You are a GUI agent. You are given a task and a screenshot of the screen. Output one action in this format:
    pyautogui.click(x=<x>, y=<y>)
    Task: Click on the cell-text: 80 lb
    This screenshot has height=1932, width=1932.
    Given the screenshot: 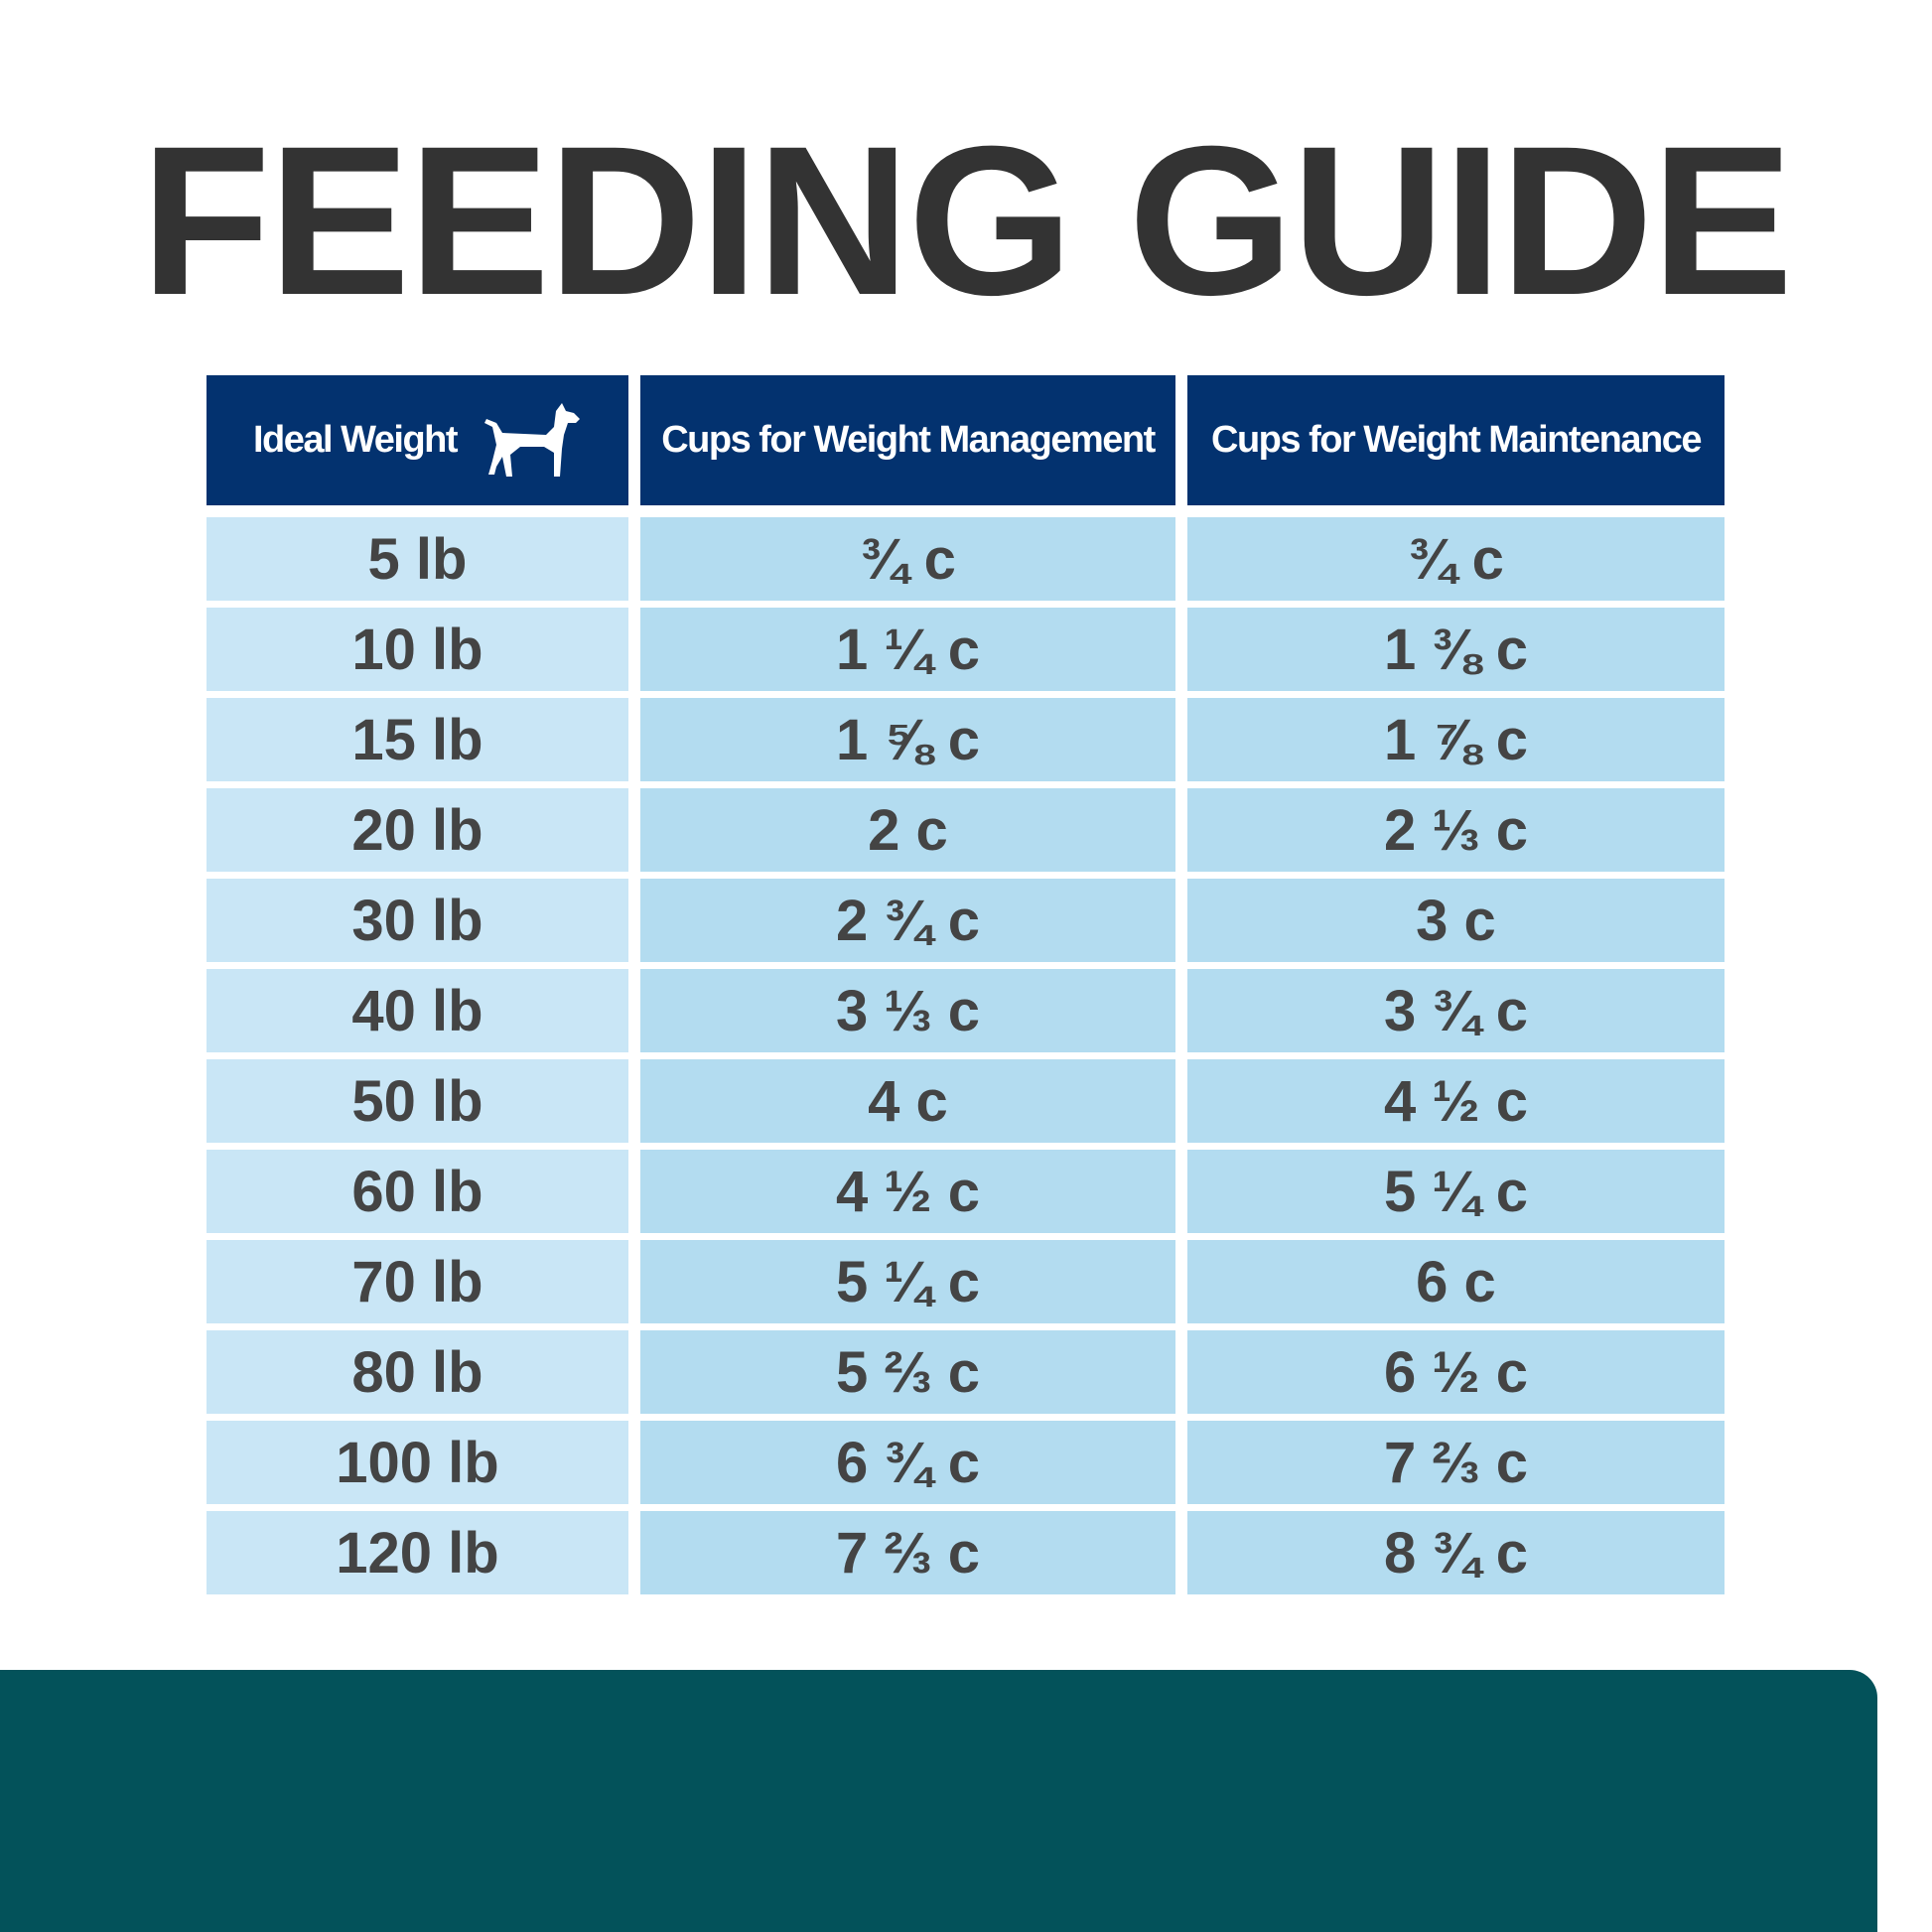 What is the action you would take?
    pyautogui.click(x=417, y=1372)
    